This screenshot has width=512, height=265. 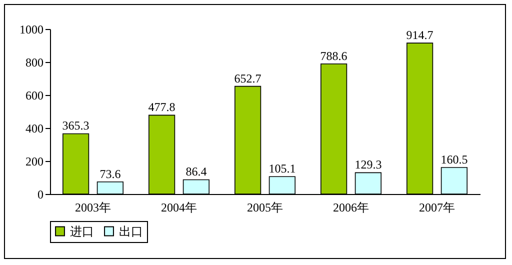 What do you see at coordinates (76, 125) in the screenshot?
I see `data-label: 365.3` at bounding box center [76, 125].